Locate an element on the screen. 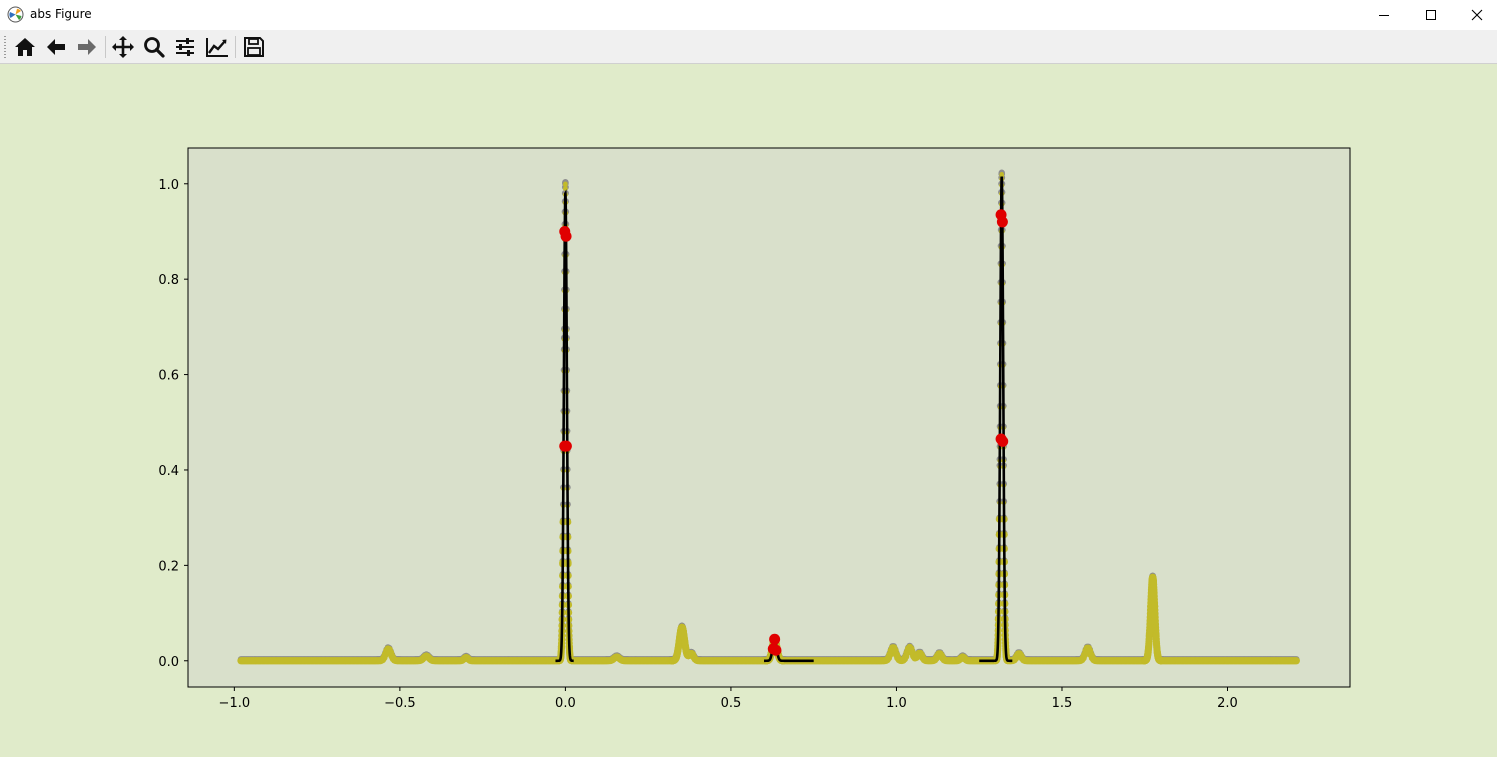  close-icon is located at coordinates (1477, 15).